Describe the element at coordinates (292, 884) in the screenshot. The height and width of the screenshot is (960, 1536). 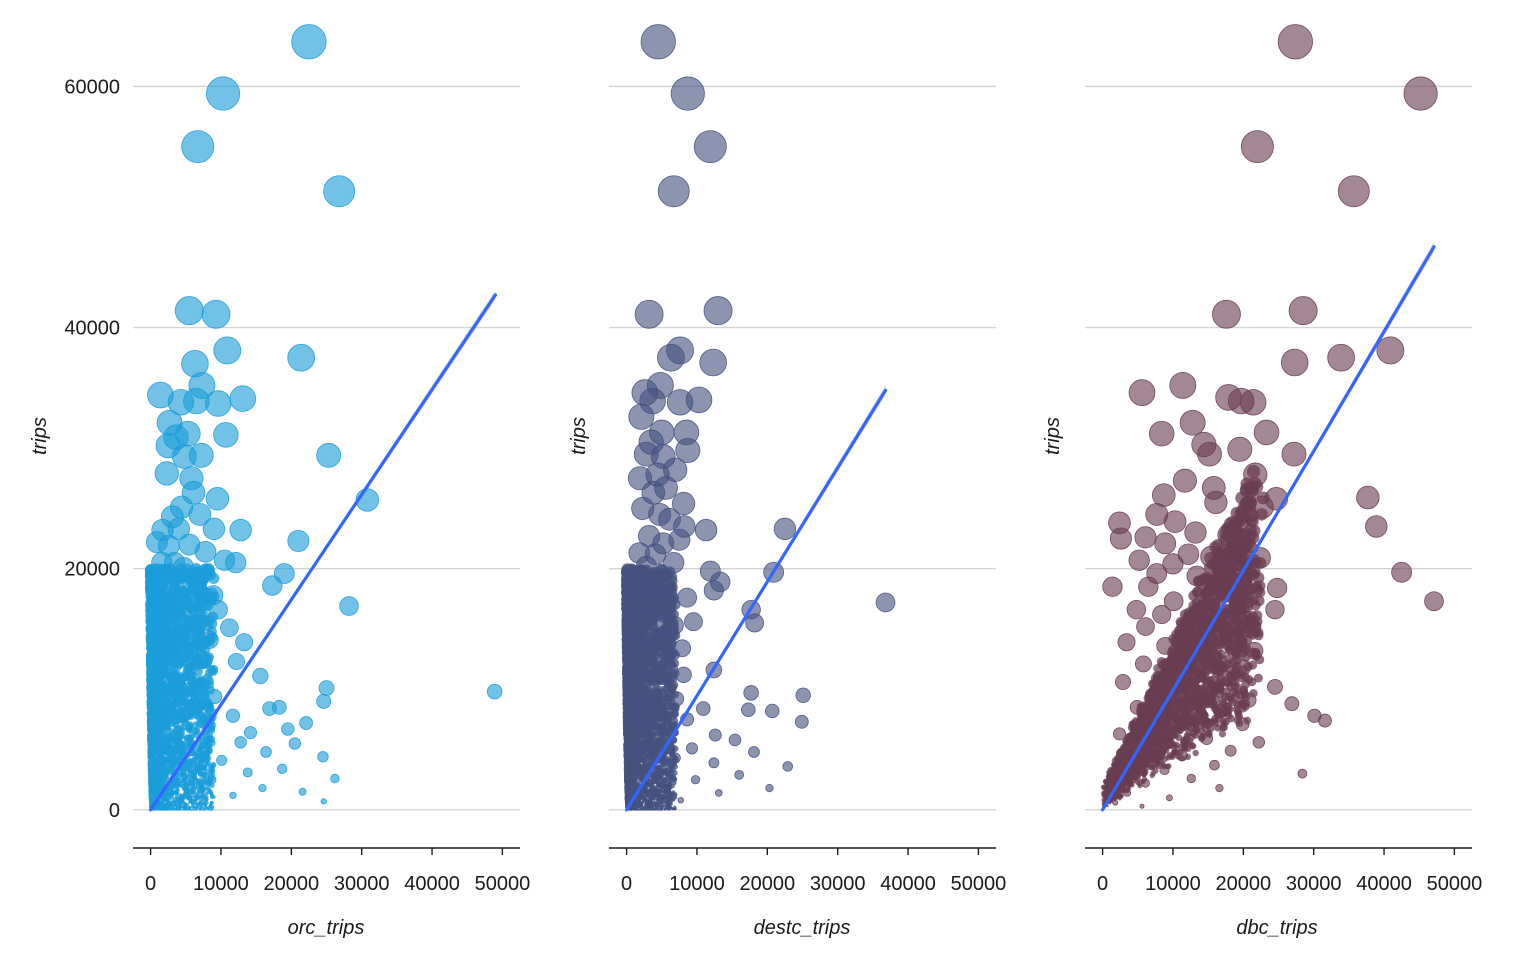
I see `x-tick-label: 20000` at that location.